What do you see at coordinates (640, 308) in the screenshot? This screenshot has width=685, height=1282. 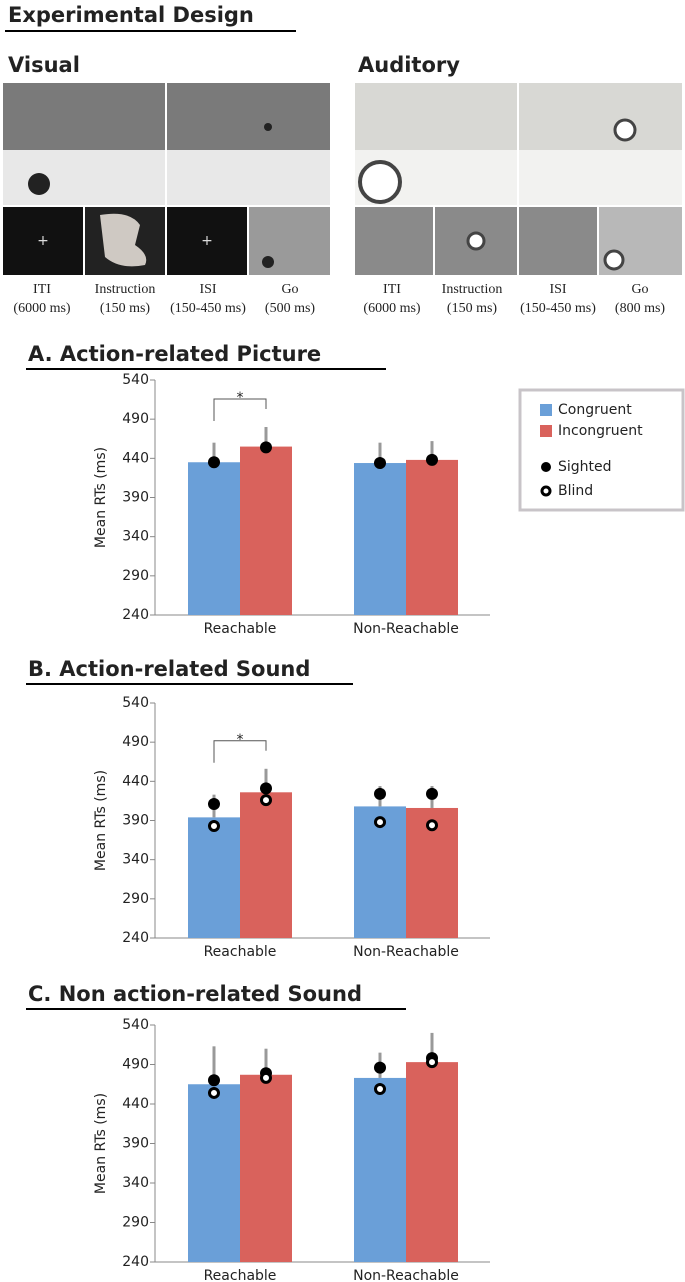 I see `step-duration: (800 ms)` at bounding box center [640, 308].